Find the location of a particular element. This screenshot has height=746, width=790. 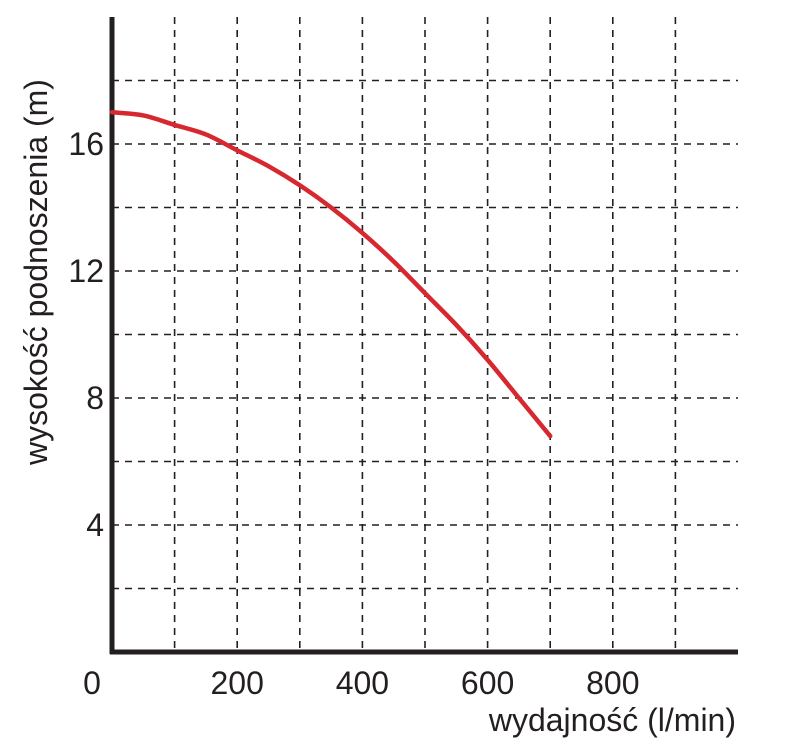

x-tick-label-800: 800 is located at coordinates (612, 683).